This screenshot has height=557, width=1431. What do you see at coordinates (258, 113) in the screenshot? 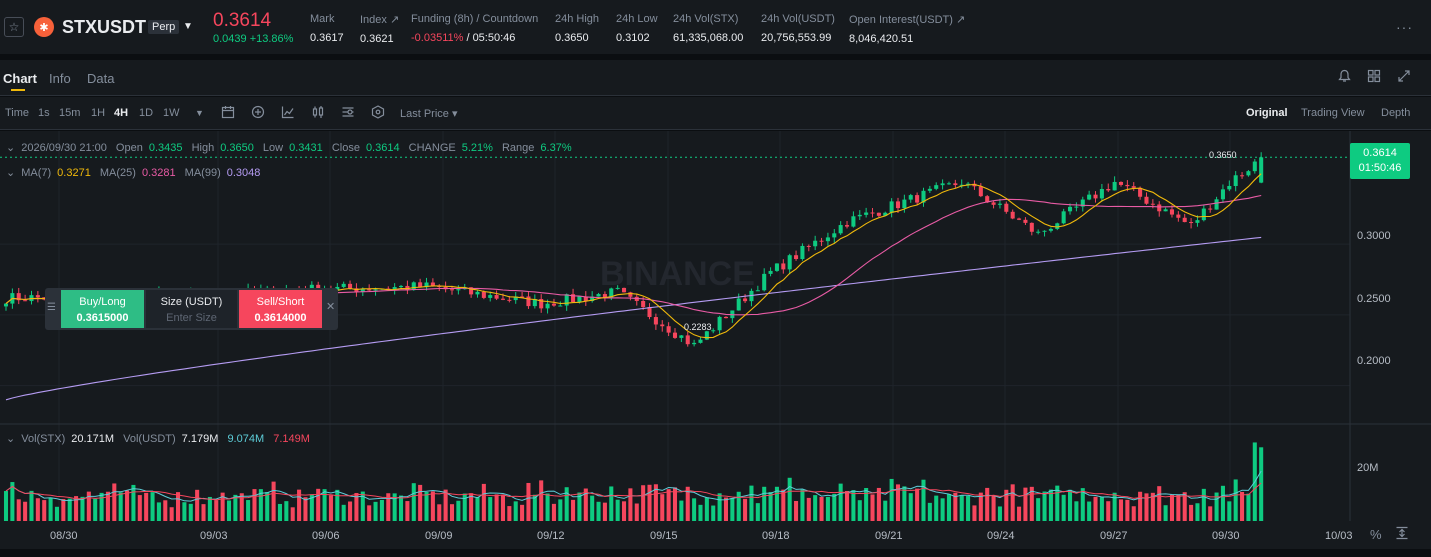
I see `plus-circle-icon` at bounding box center [258, 113].